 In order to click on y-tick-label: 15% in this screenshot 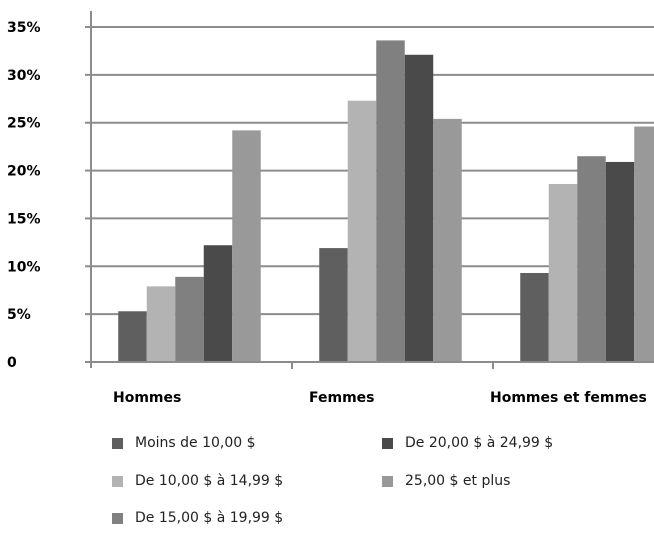, I will do `click(24, 219)`.